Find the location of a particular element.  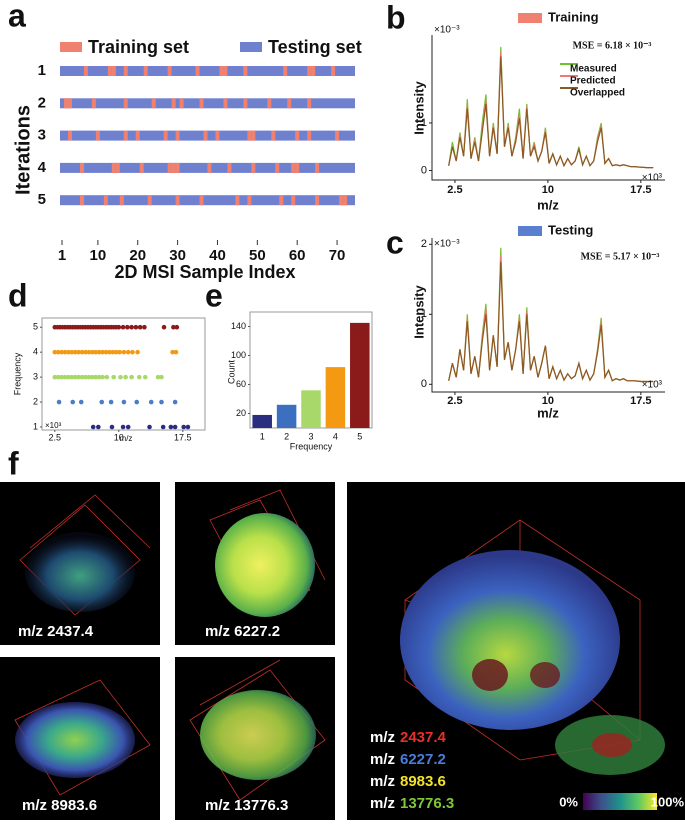

legend-label: Measured is located at coordinates (593, 69).